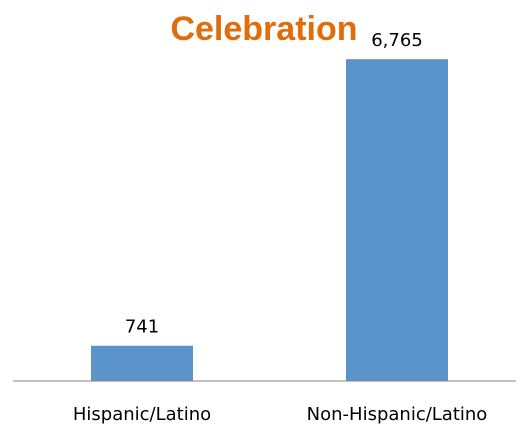 The image size is (528, 433). Describe the element at coordinates (397, 414) in the screenshot. I see `x-tick-label-1: Non-Hispanic/Latino` at that location.